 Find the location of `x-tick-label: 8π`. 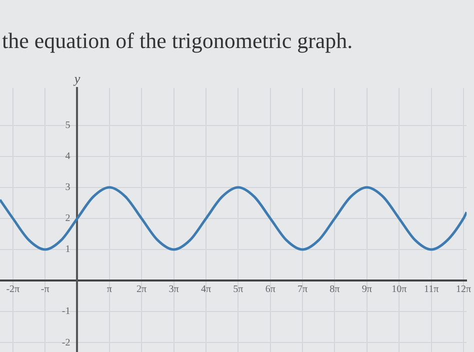

x-tick-label: 8π is located at coordinates (335, 290).